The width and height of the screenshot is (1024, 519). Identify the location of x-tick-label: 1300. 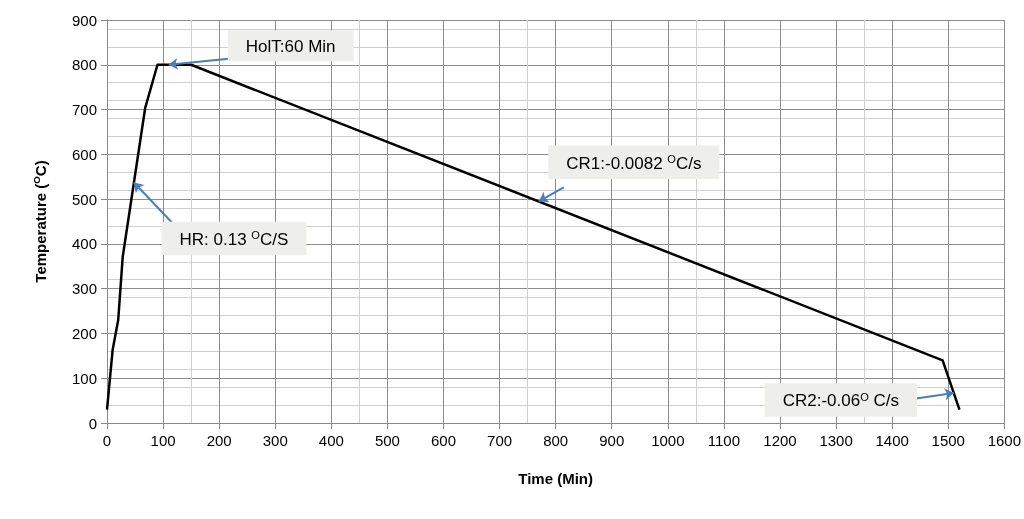
(836, 440).